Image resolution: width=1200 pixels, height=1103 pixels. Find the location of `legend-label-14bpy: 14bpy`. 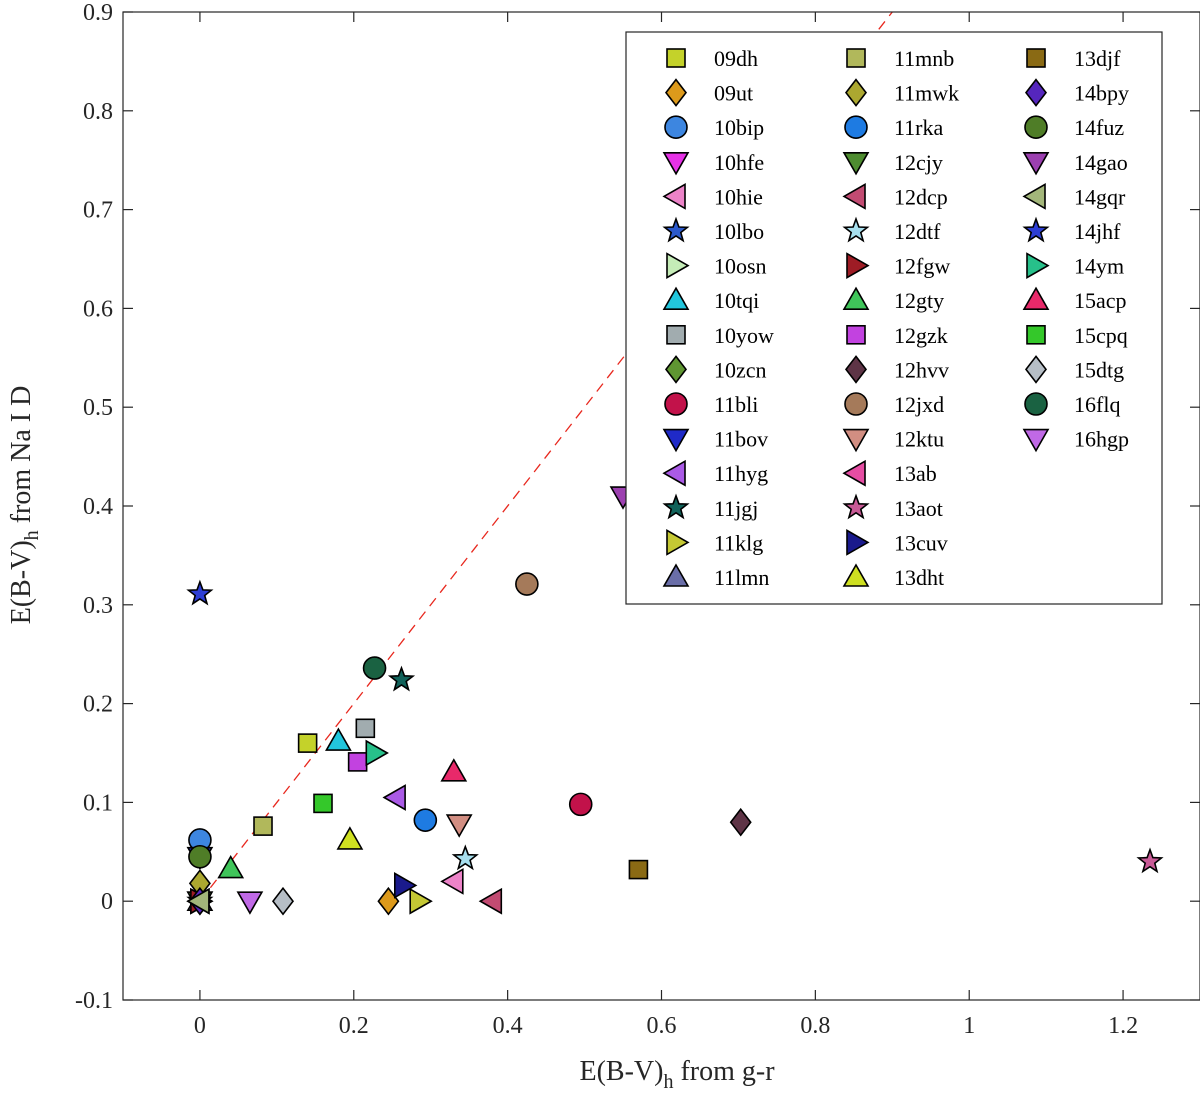

legend-label-14bpy: 14bpy is located at coordinates (1101, 93).